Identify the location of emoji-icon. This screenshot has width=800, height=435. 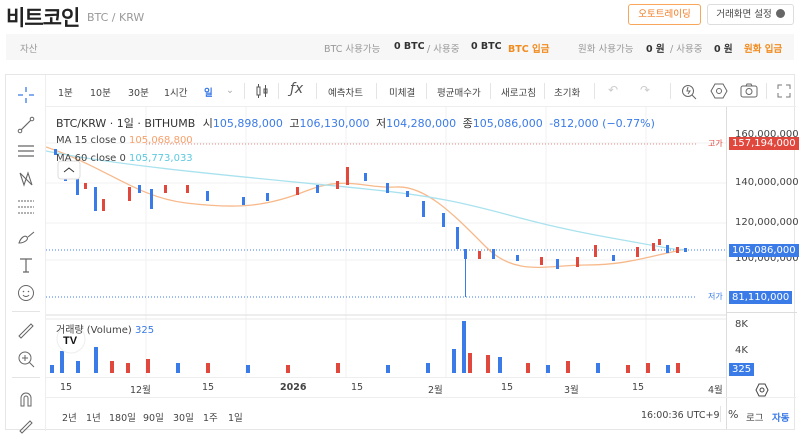
(26, 293).